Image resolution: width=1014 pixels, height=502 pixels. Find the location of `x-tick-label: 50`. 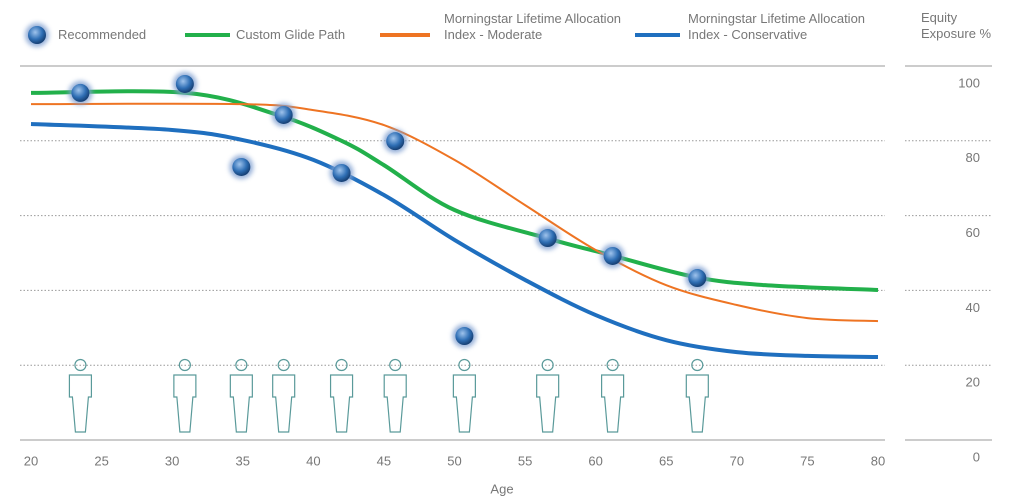

x-tick-label: 50 is located at coordinates (454, 460).